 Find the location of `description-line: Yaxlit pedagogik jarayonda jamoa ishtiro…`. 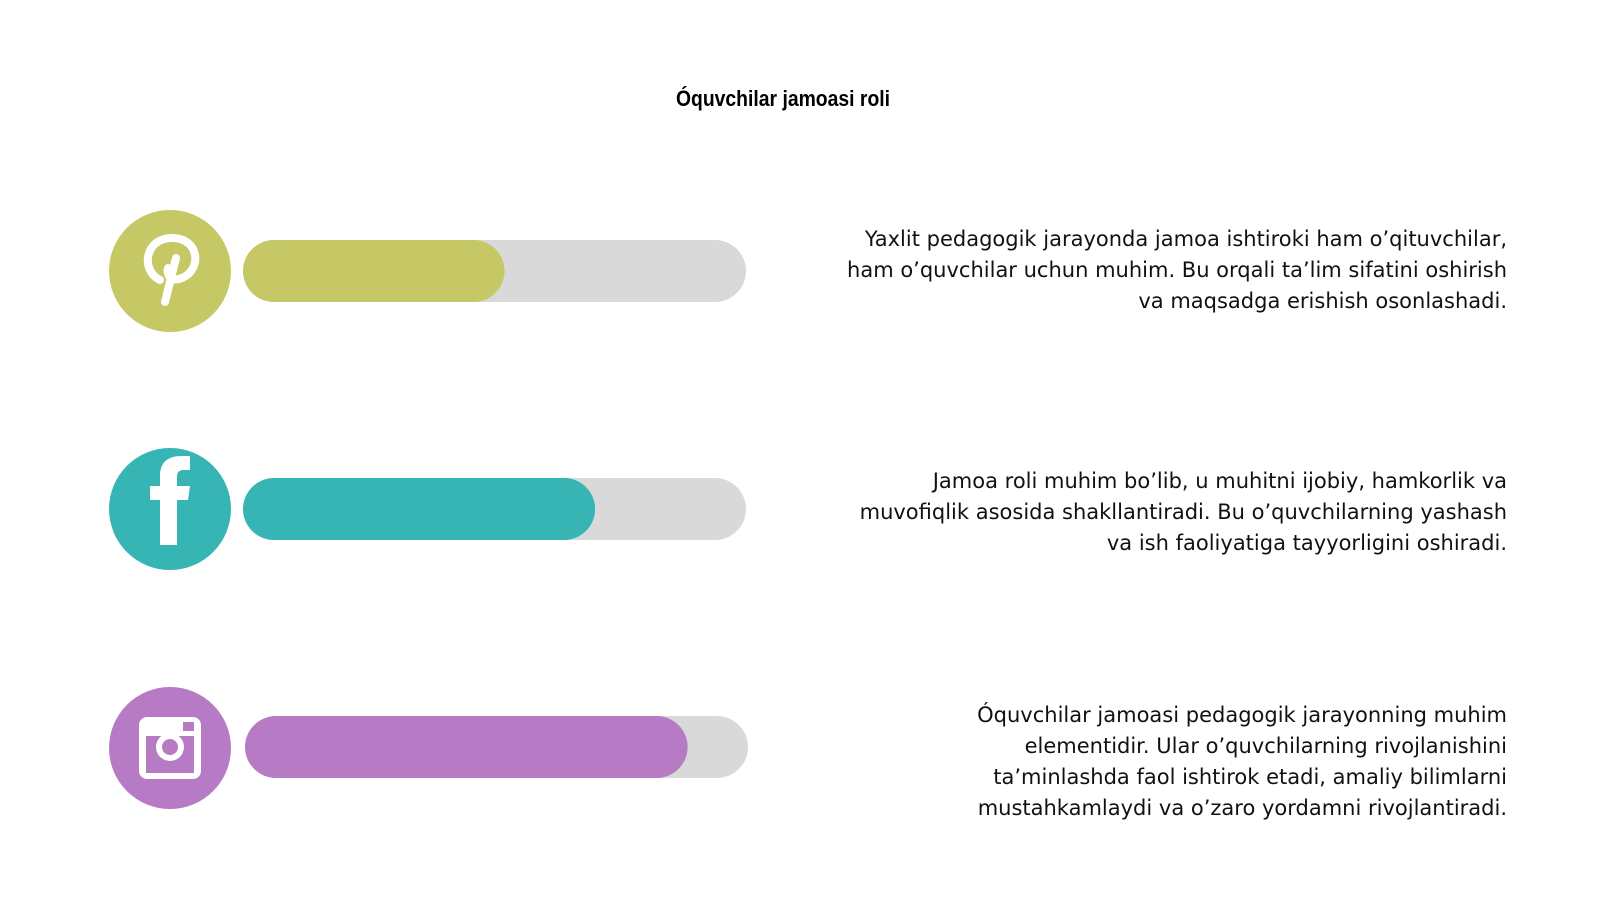

description-line: Yaxlit pedagogik jarayonda jamoa ishtiro… is located at coordinates (1185, 239).